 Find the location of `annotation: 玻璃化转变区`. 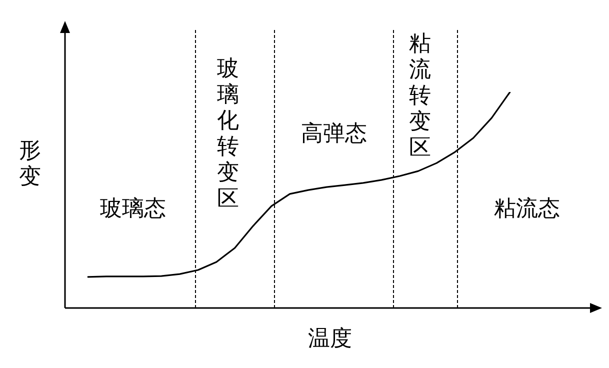

annotation: 玻璃化转变区 is located at coordinates (228, 134).